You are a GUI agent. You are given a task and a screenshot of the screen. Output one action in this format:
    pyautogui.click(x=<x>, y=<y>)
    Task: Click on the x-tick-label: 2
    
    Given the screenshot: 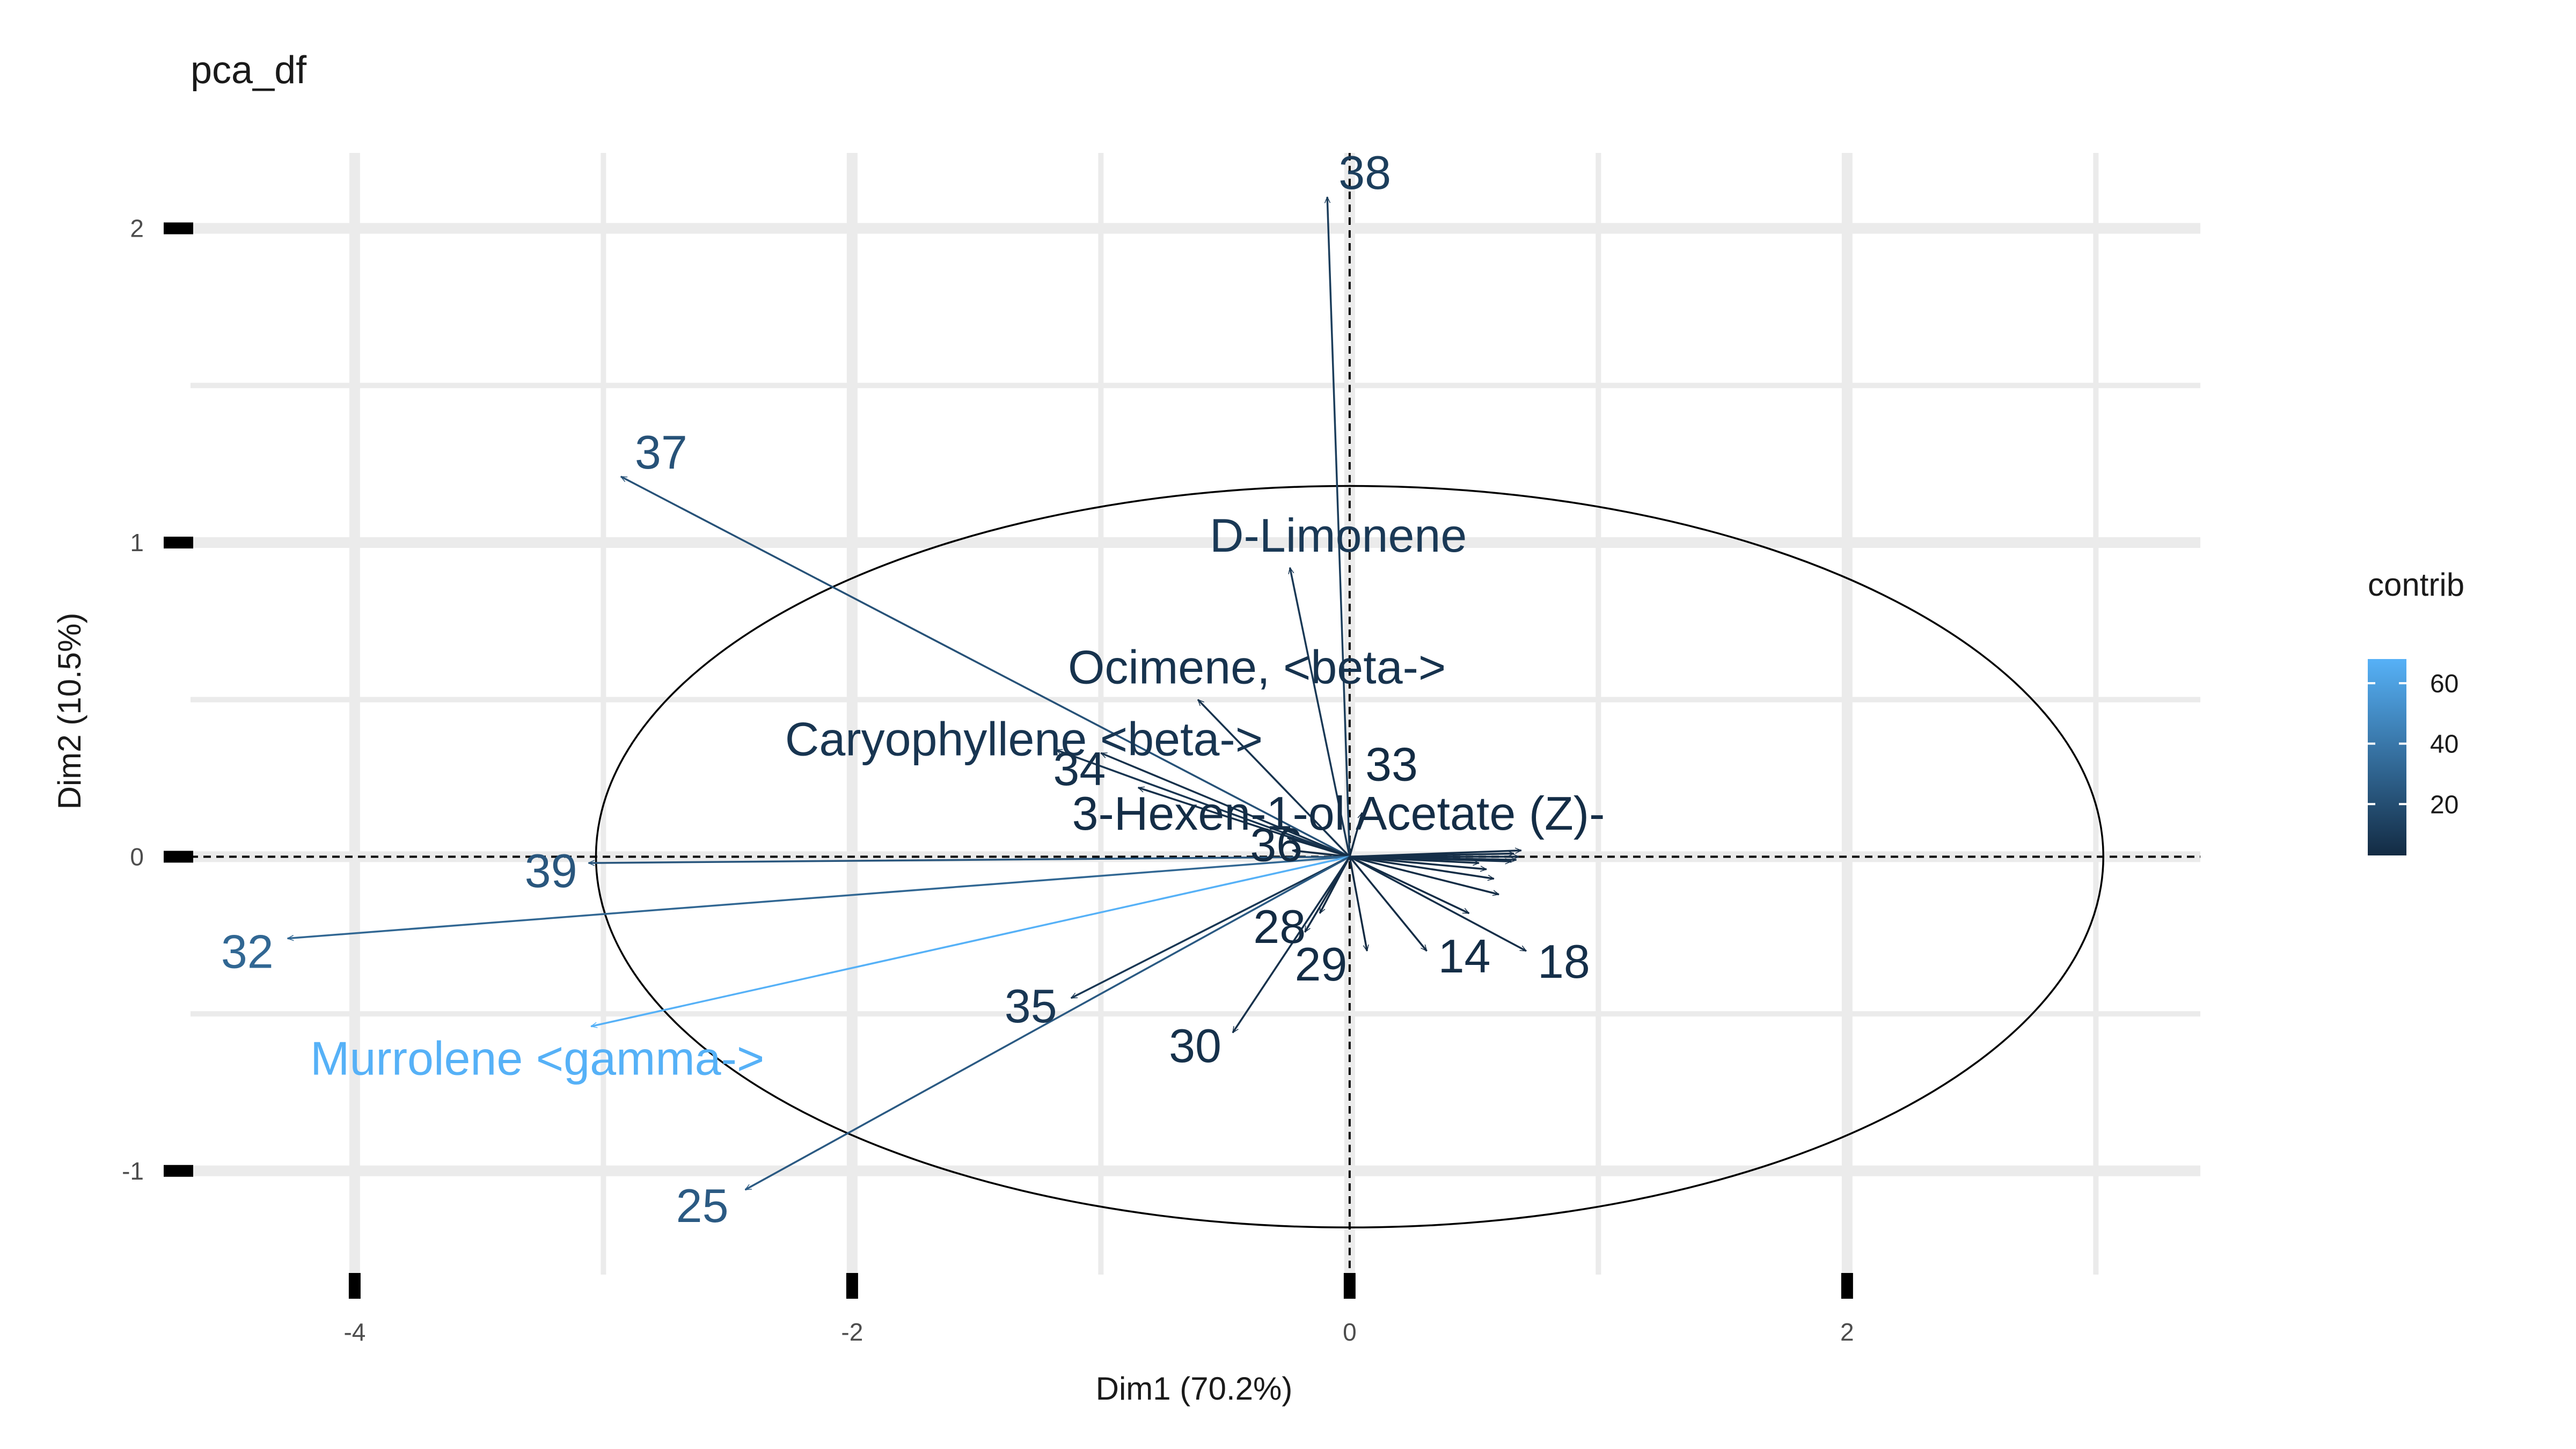 What is the action you would take?
    pyautogui.click(x=1847, y=1332)
    